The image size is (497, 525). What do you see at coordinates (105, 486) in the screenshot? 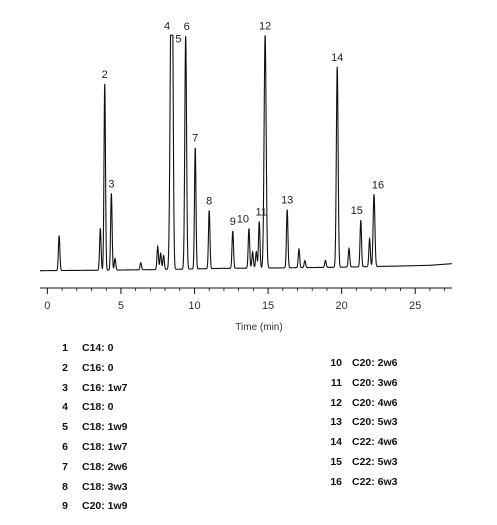
I see `legend-compound: C18: 3w3` at bounding box center [105, 486].